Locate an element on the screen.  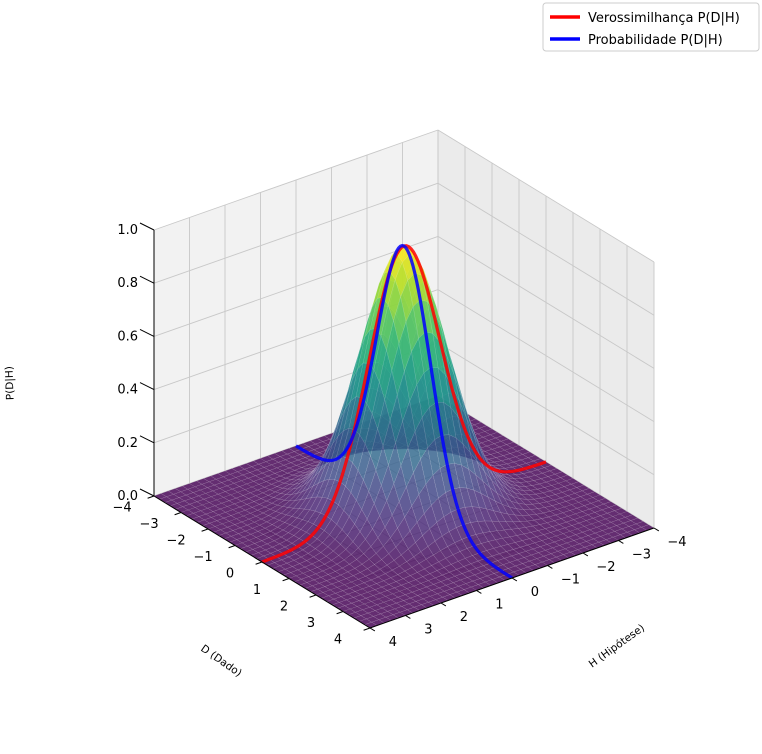
x-tick-label: 2 is located at coordinates (284, 606).